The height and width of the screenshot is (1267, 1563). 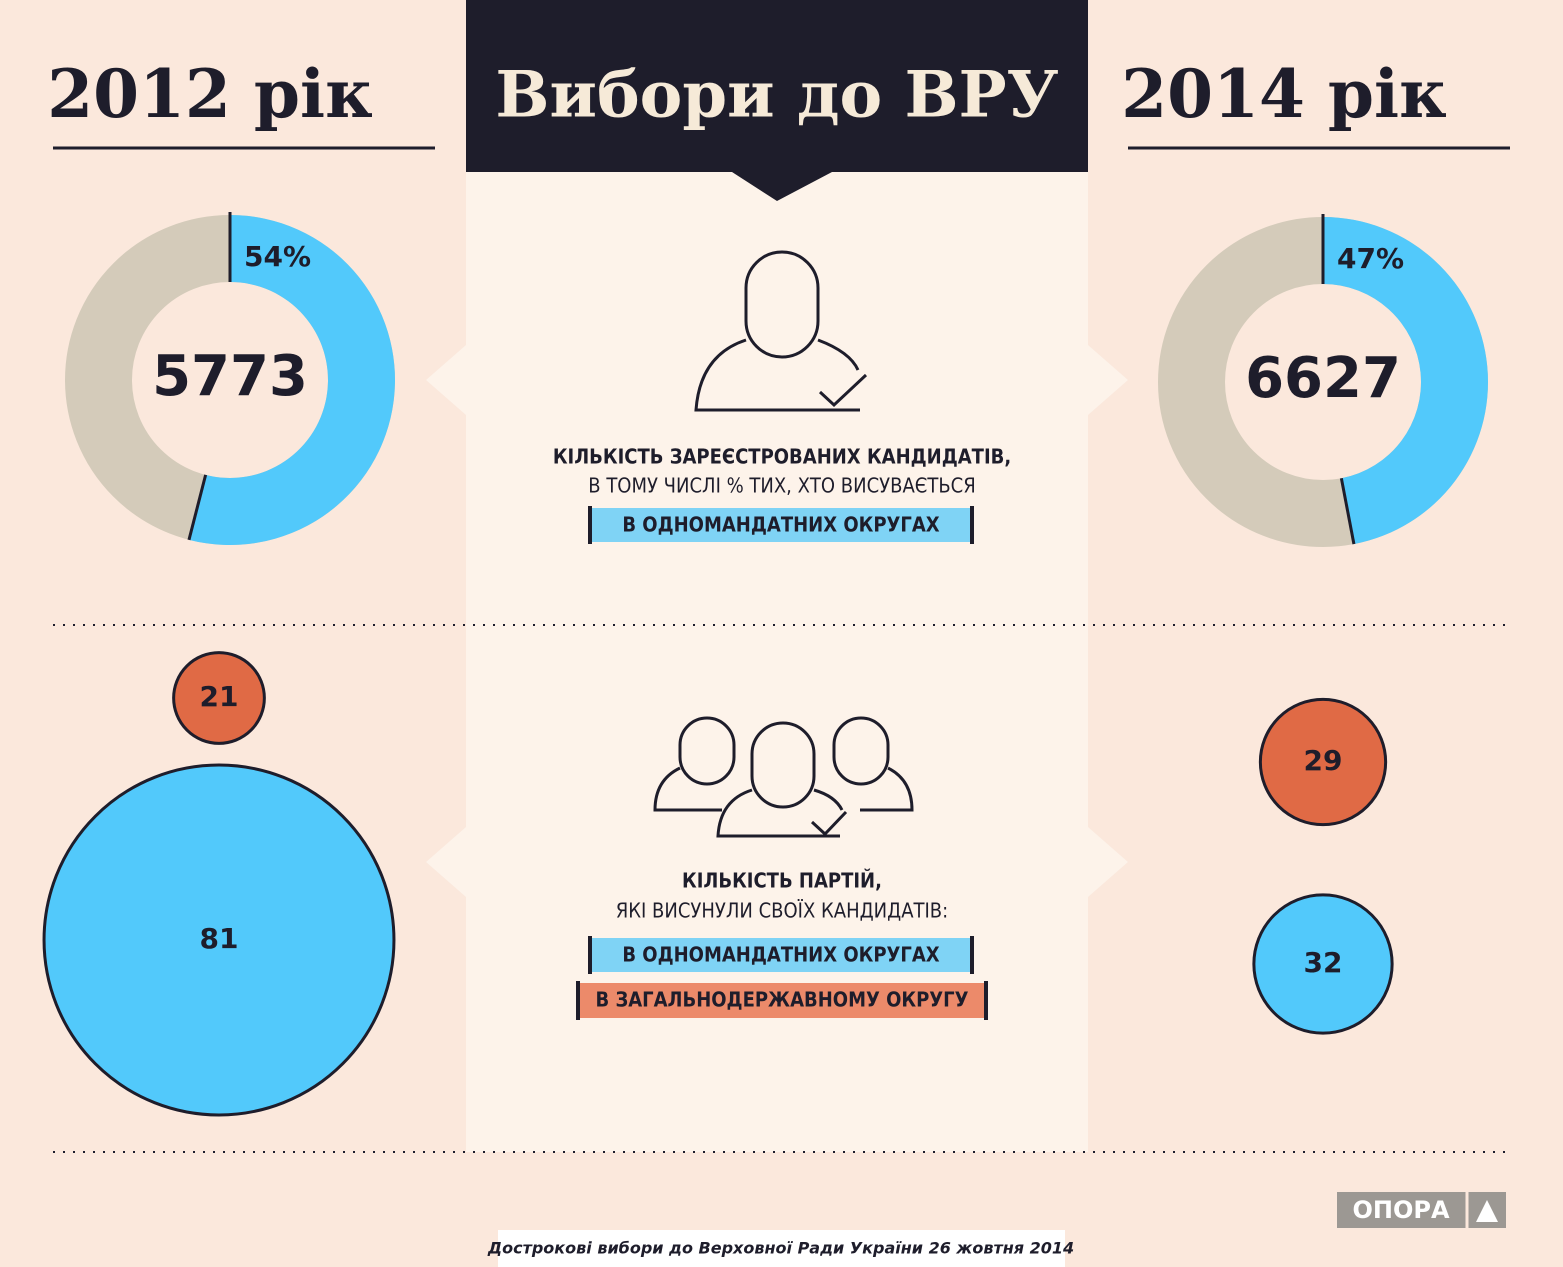 What do you see at coordinates (781, 486) in the screenshot?
I see `caption: В ТОМУ ЧИСЛІ % ТИХ, ХТО ВИСУВАЄТЬСЯ` at bounding box center [781, 486].